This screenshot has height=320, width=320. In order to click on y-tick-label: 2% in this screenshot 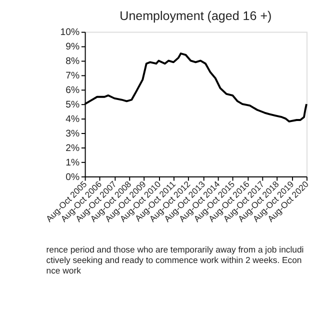, I will do `click(73, 148)`.